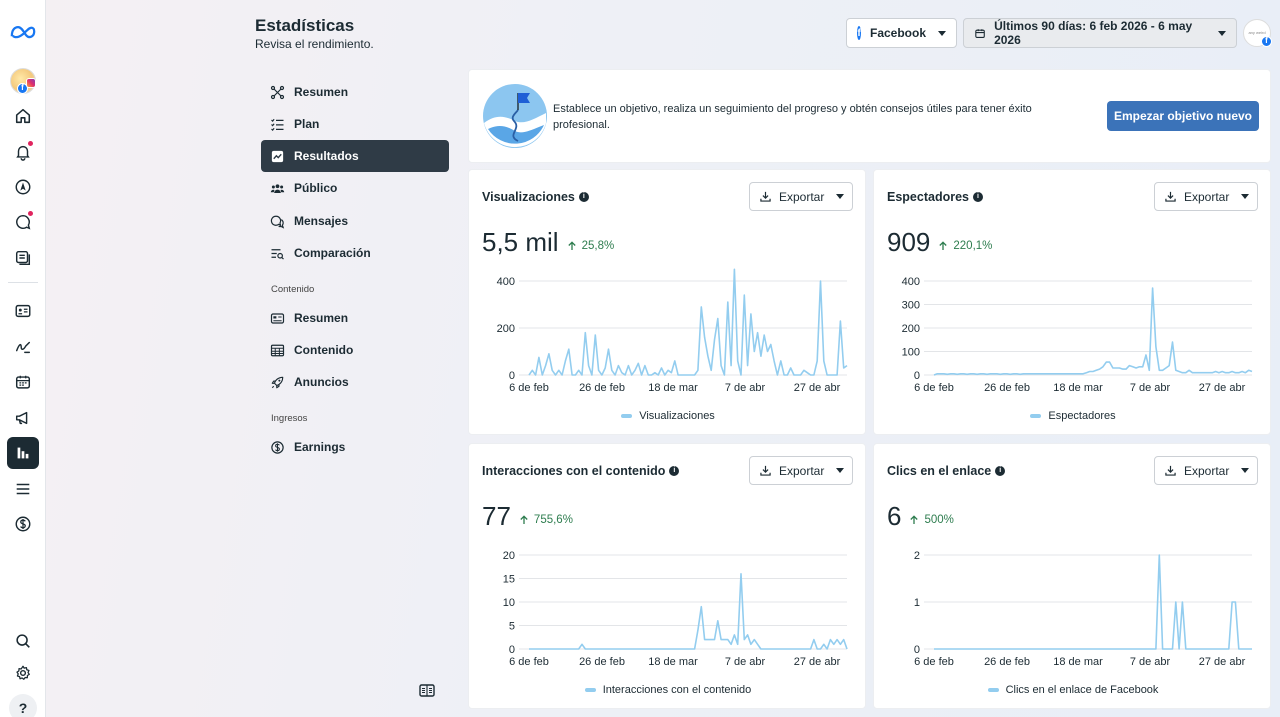 This screenshot has width=1280, height=717. Describe the element at coordinates (928, 197) in the screenshot. I see `metric-title-text: Espectadores` at that location.